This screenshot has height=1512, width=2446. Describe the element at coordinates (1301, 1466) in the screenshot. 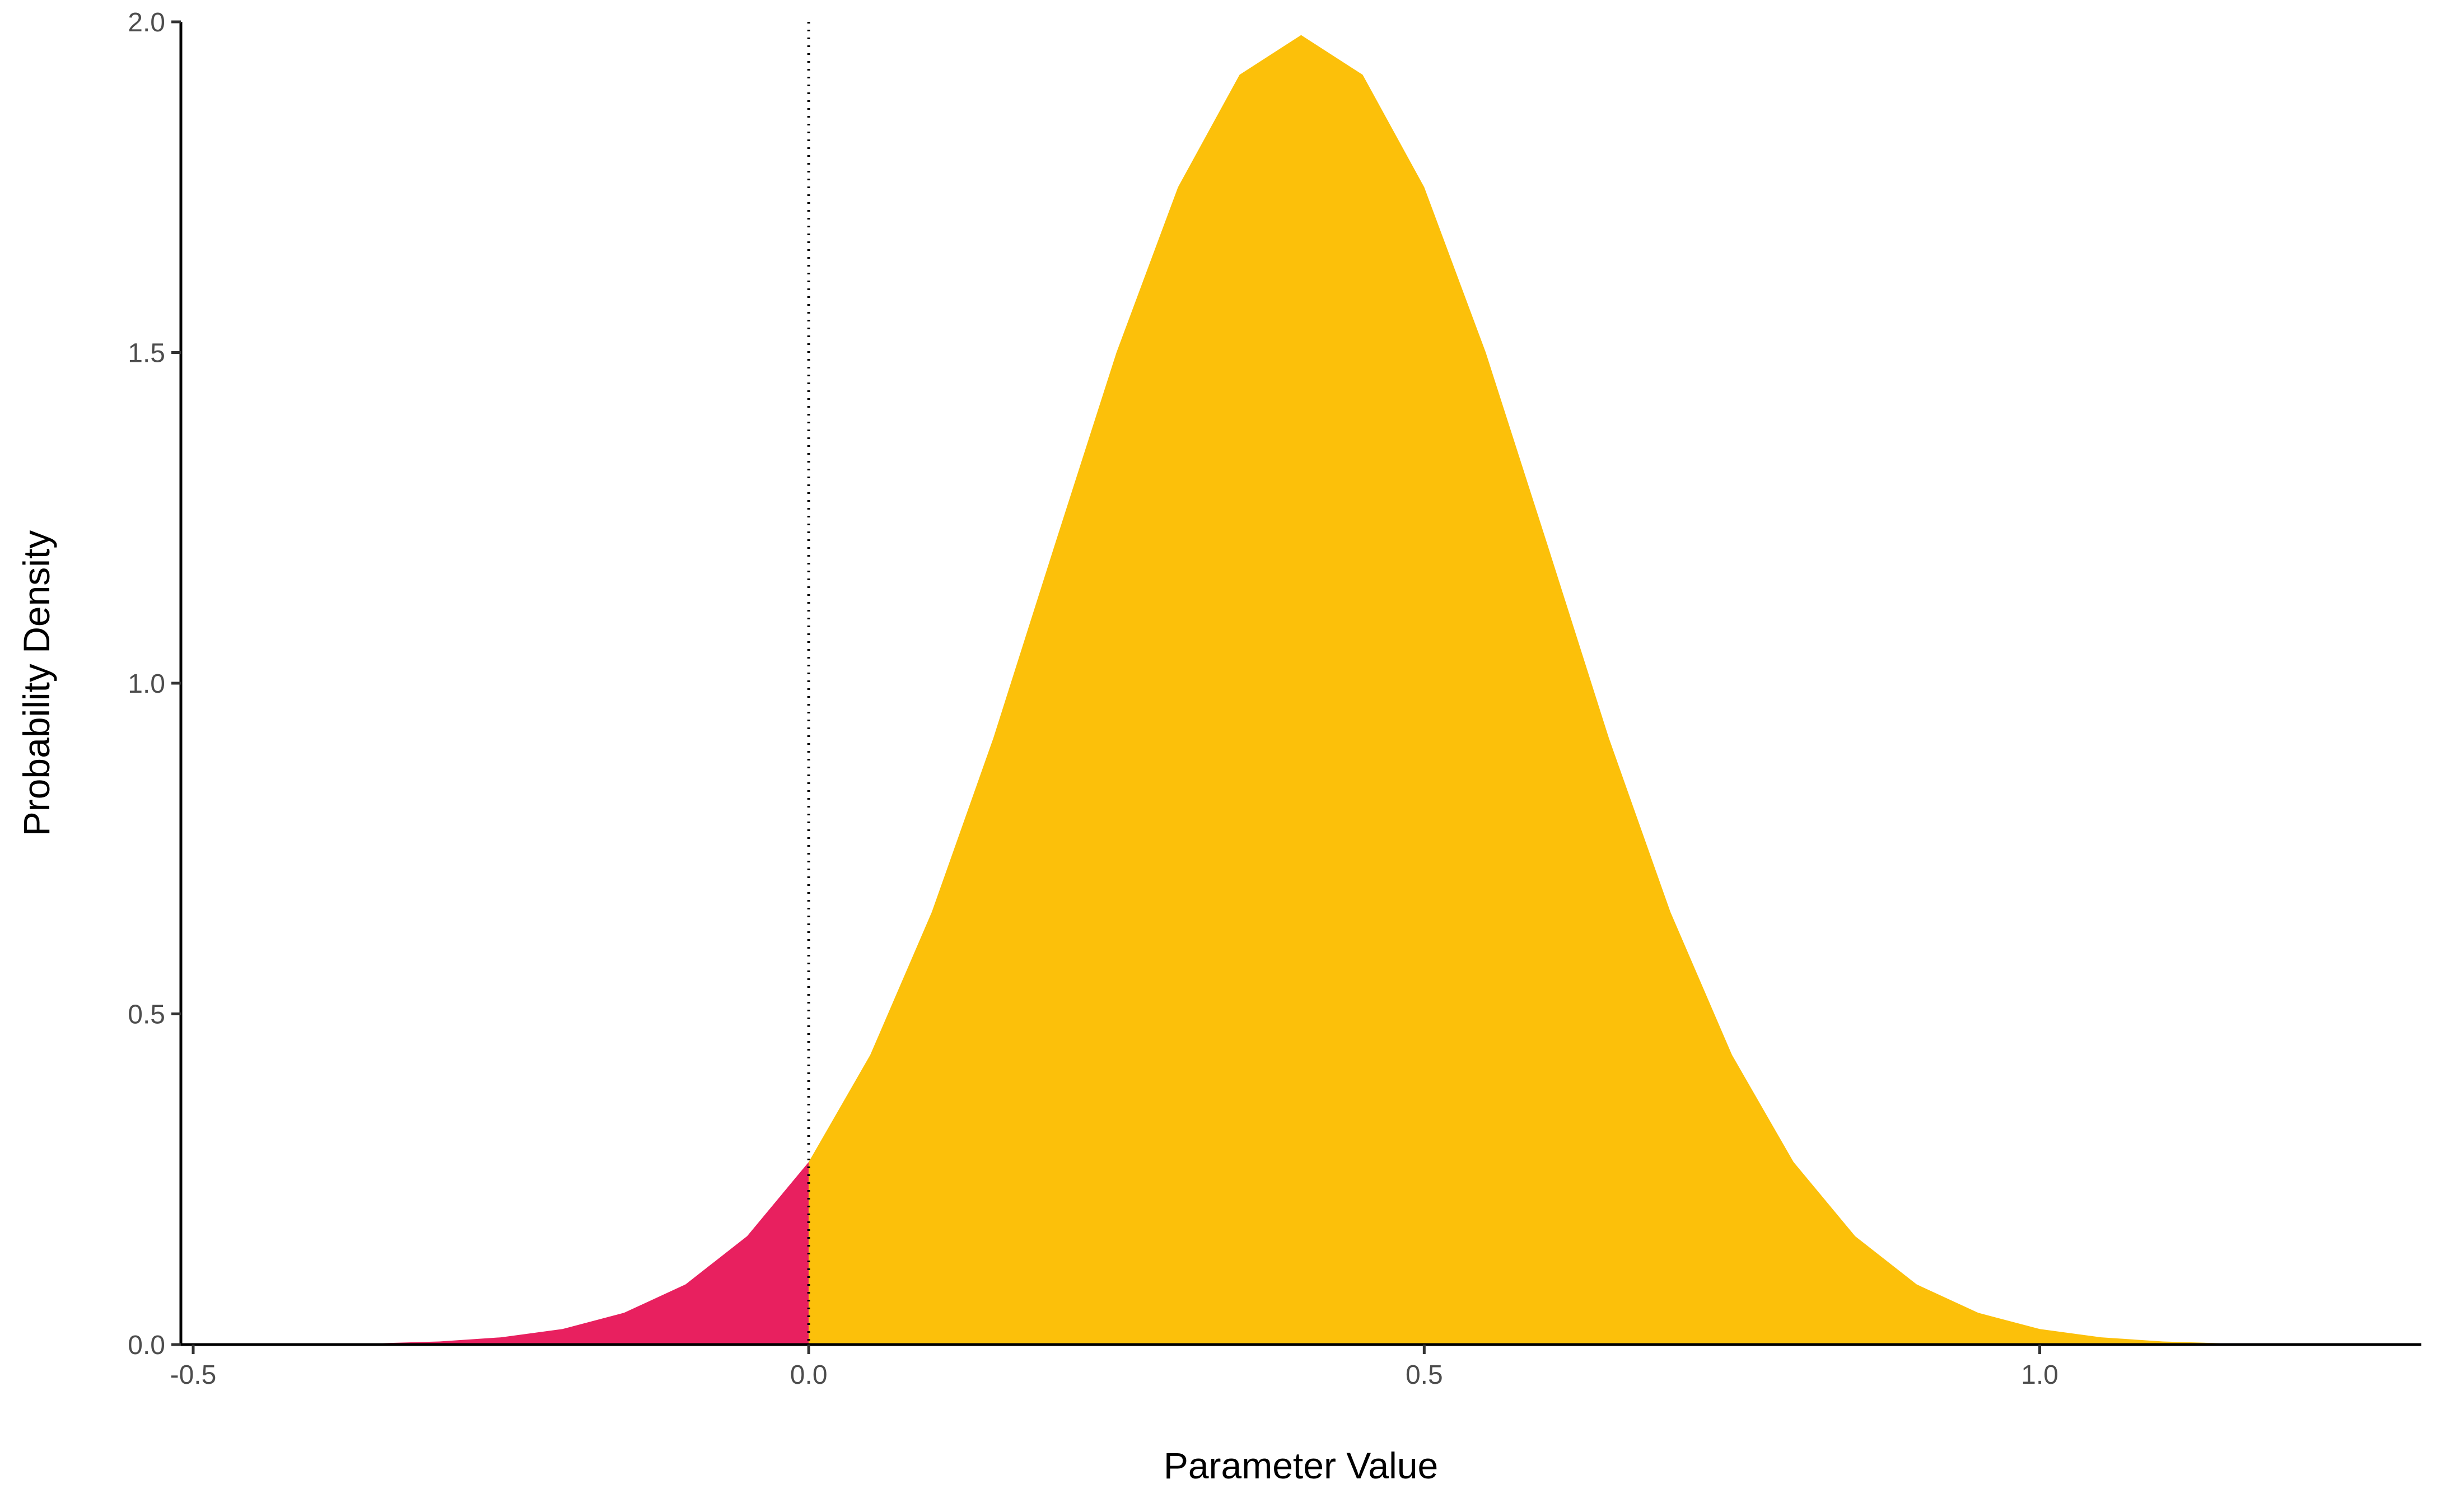

I see `x-axis-title: Parameter Value` at that location.